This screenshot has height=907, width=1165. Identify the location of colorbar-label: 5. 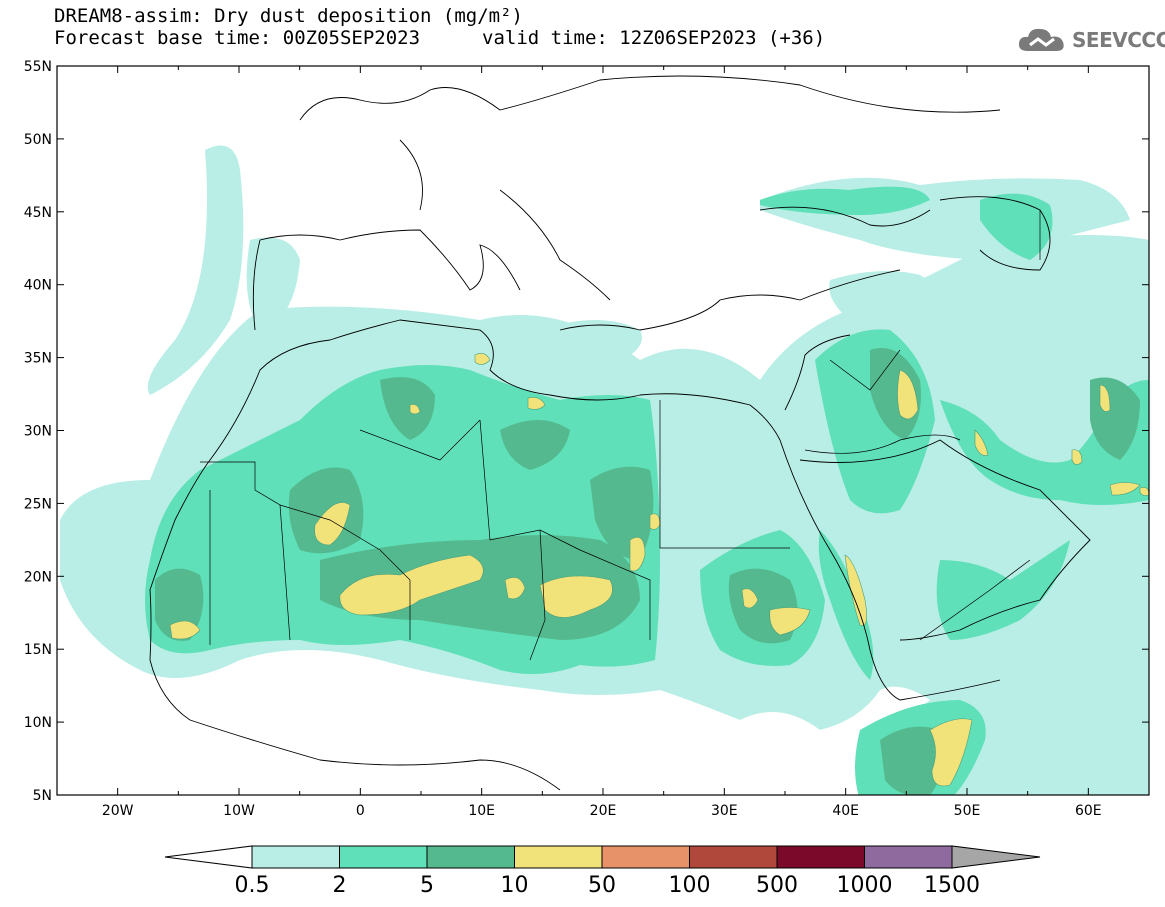
(427, 885).